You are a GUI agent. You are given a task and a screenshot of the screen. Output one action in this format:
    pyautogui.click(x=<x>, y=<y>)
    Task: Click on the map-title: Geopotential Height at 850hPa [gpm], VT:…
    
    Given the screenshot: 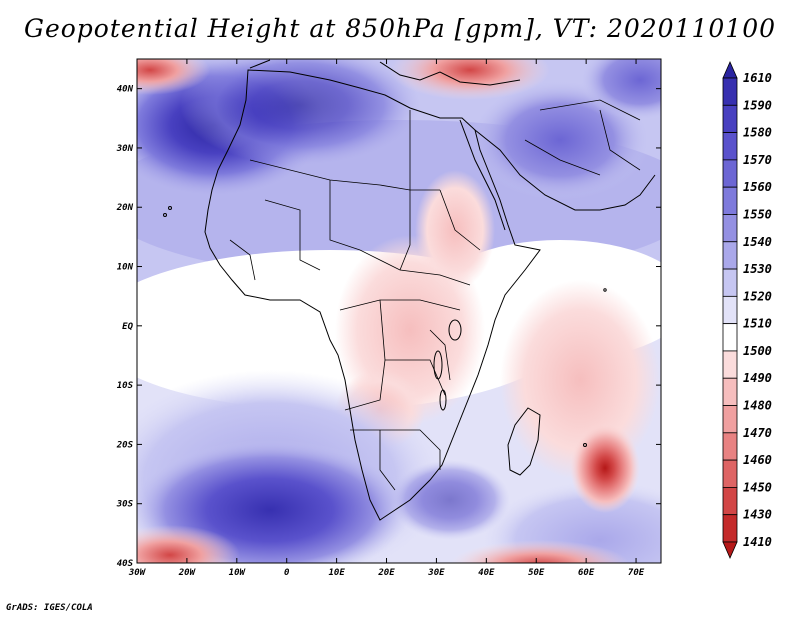 What is the action you would take?
    pyautogui.click(x=400, y=28)
    